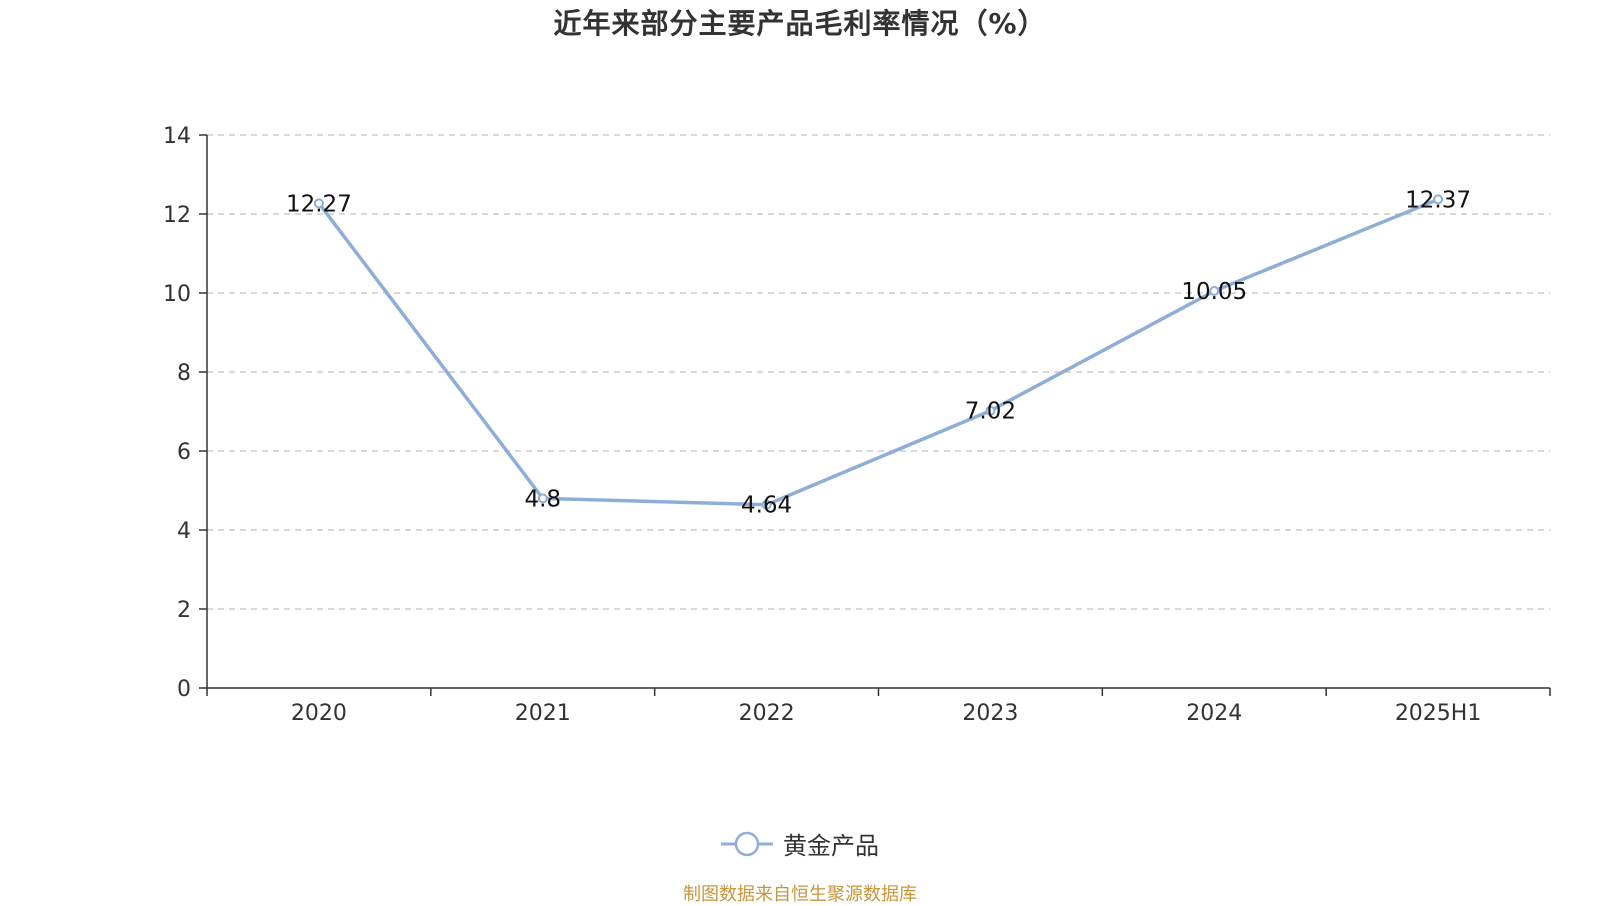  What do you see at coordinates (184, 452) in the screenshot?
I see `y-tick-label: 6` at bounding box center [184, 452].